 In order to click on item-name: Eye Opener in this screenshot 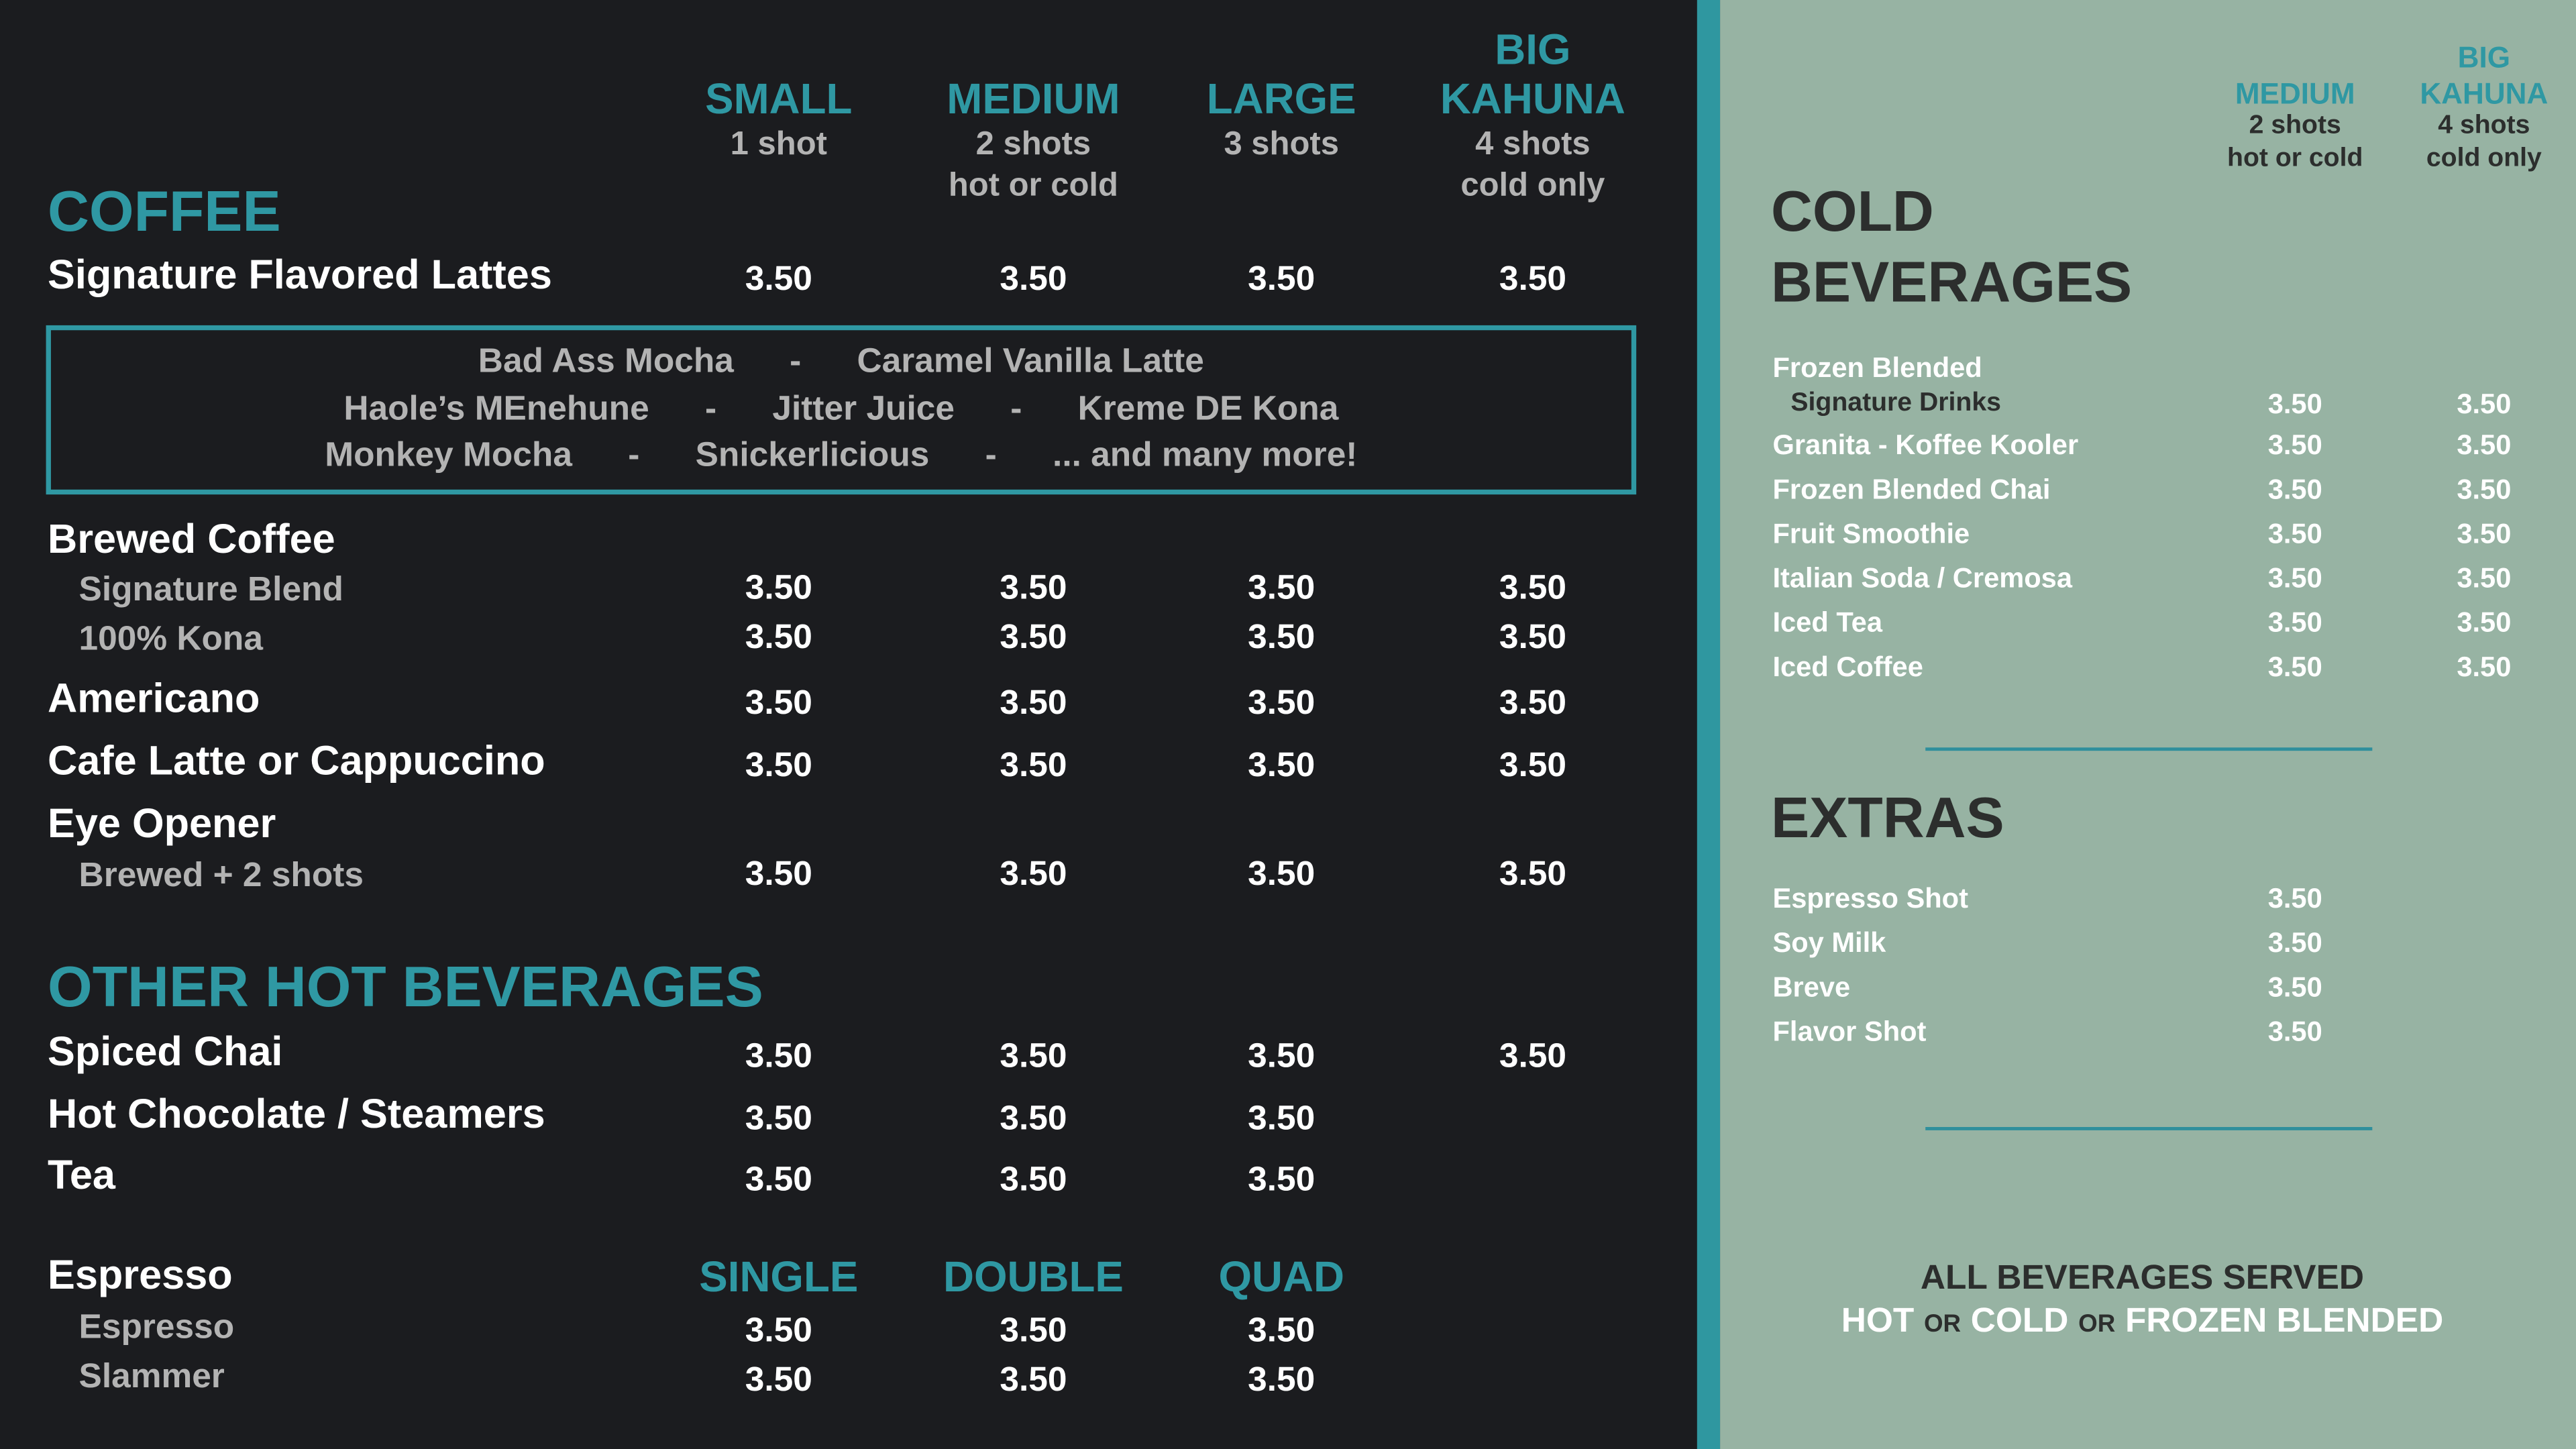, I will do `click(162, 823)`.